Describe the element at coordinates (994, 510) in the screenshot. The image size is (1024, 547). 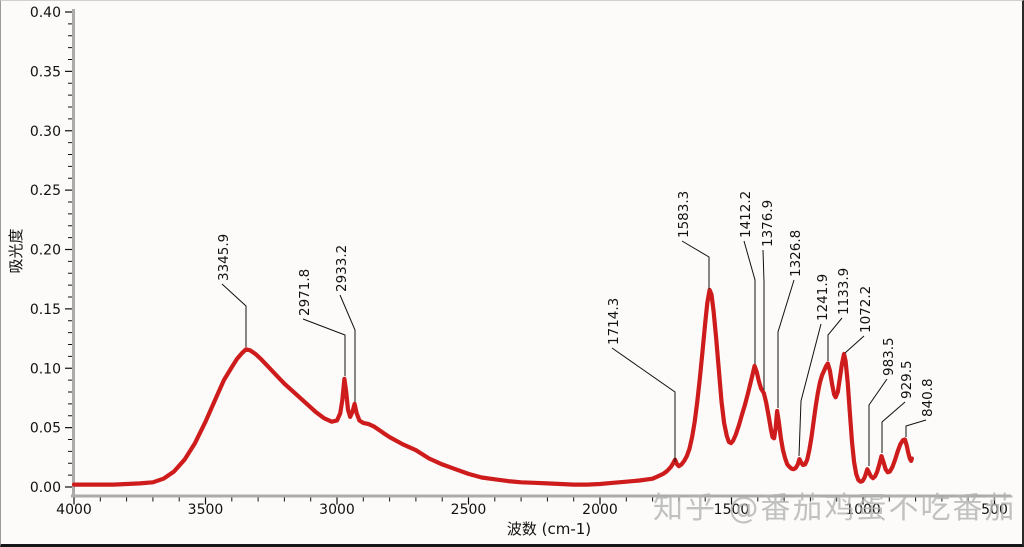
I see `x-tick-label: 500` at that location.